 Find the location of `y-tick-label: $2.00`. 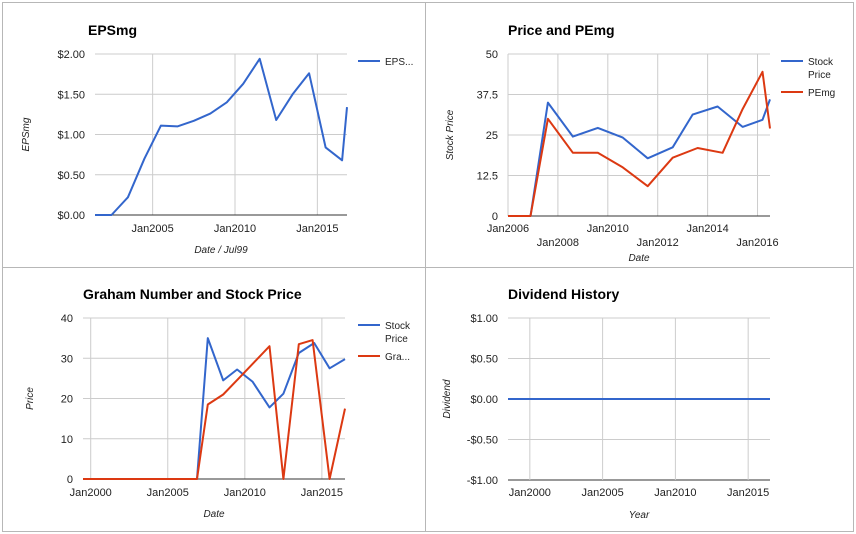

y-tick-label: $2.00 is located at coordinates (71, 55).